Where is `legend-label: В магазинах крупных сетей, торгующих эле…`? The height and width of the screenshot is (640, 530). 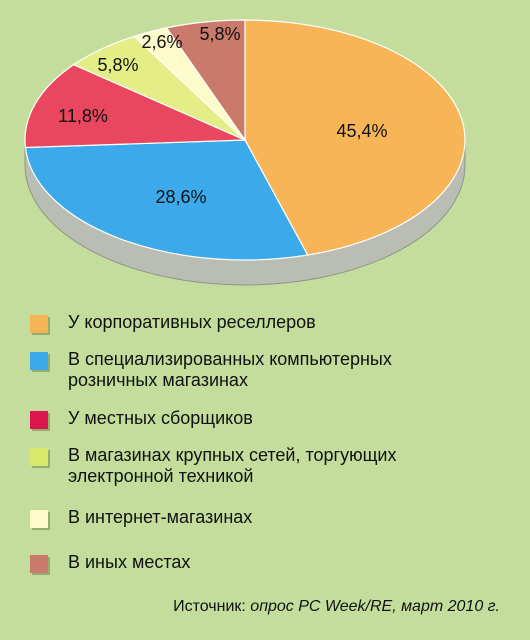
legend-label: В магазинах крупных сетей, торгующих эле… is located at coordinates (232, 465).